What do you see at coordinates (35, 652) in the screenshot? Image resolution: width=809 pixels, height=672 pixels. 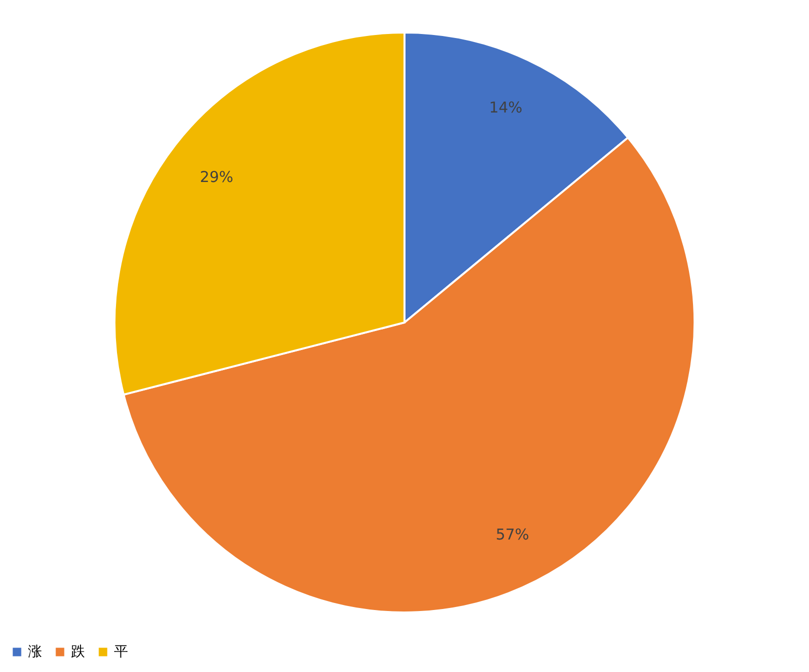 I see `legend-label: 涨` at bounding box center [35, 652].